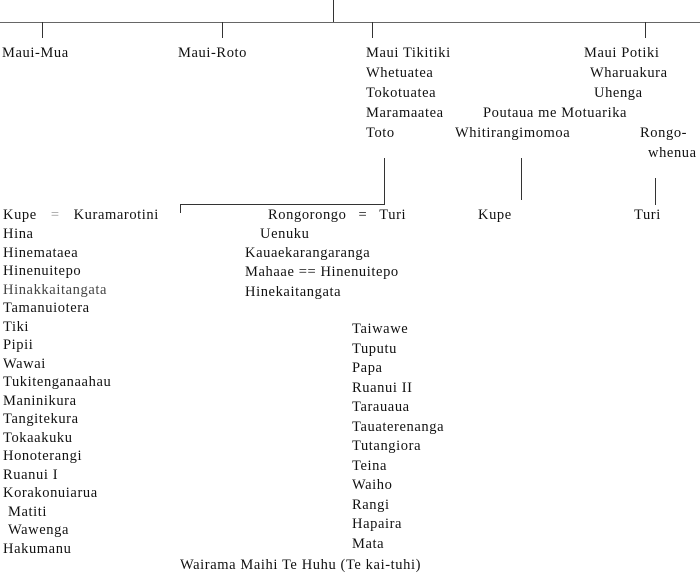 The image size is (700, 575). Describe the element at coordinates (42, 271) in the screenshot. I see `name: Hinenuitepo` at that location.